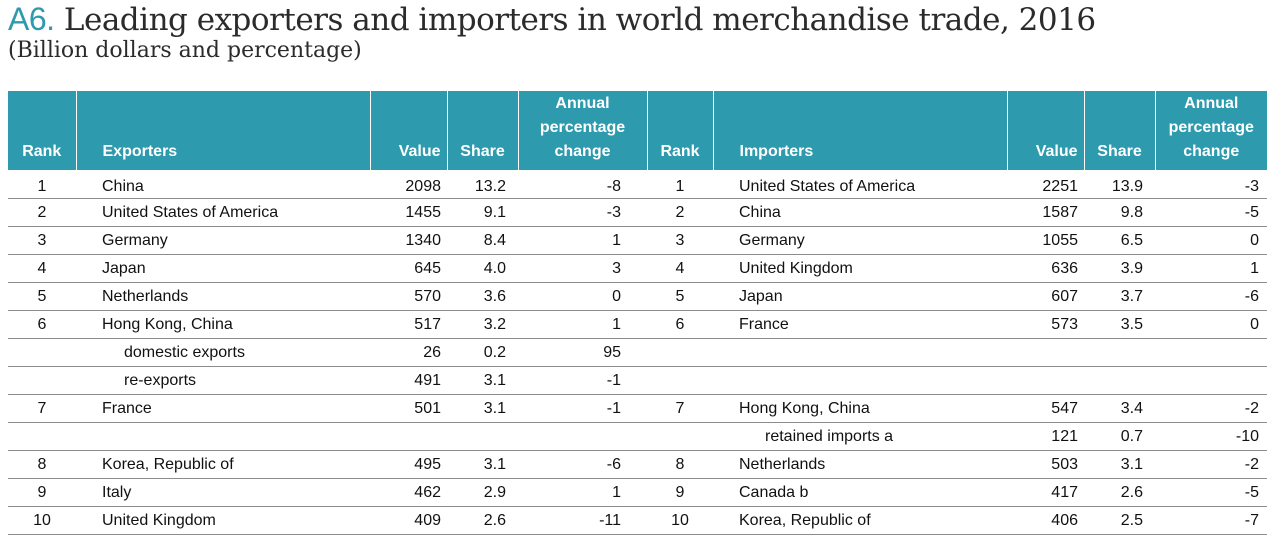 The image size is (1275, 544). I want to click on col-value-exporters: Value, so click(409, 130).